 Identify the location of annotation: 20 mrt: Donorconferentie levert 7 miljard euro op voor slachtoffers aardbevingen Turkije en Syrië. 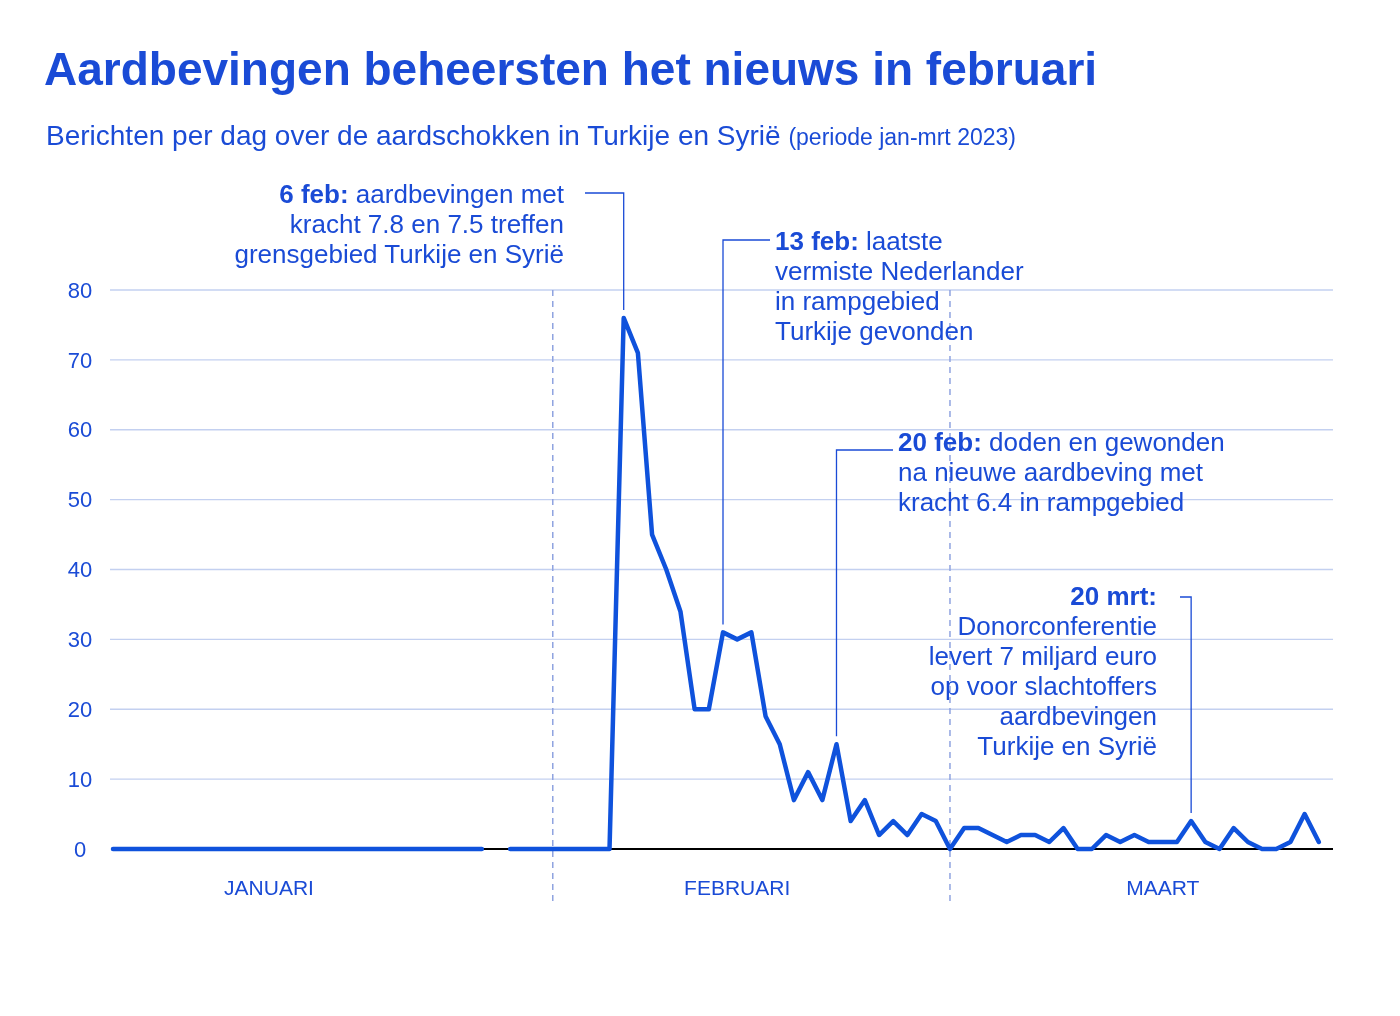
(1042, 671).